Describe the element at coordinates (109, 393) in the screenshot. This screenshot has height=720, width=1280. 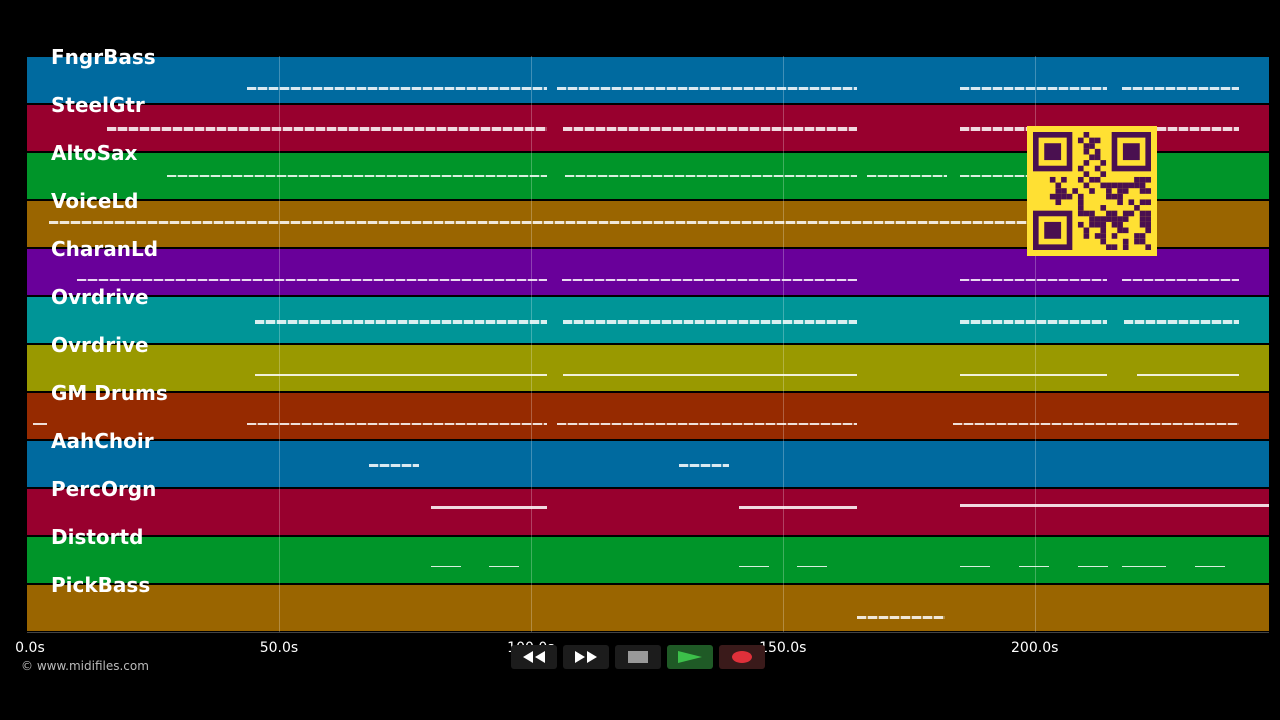
I see `track-label: GM Drums` at that location.